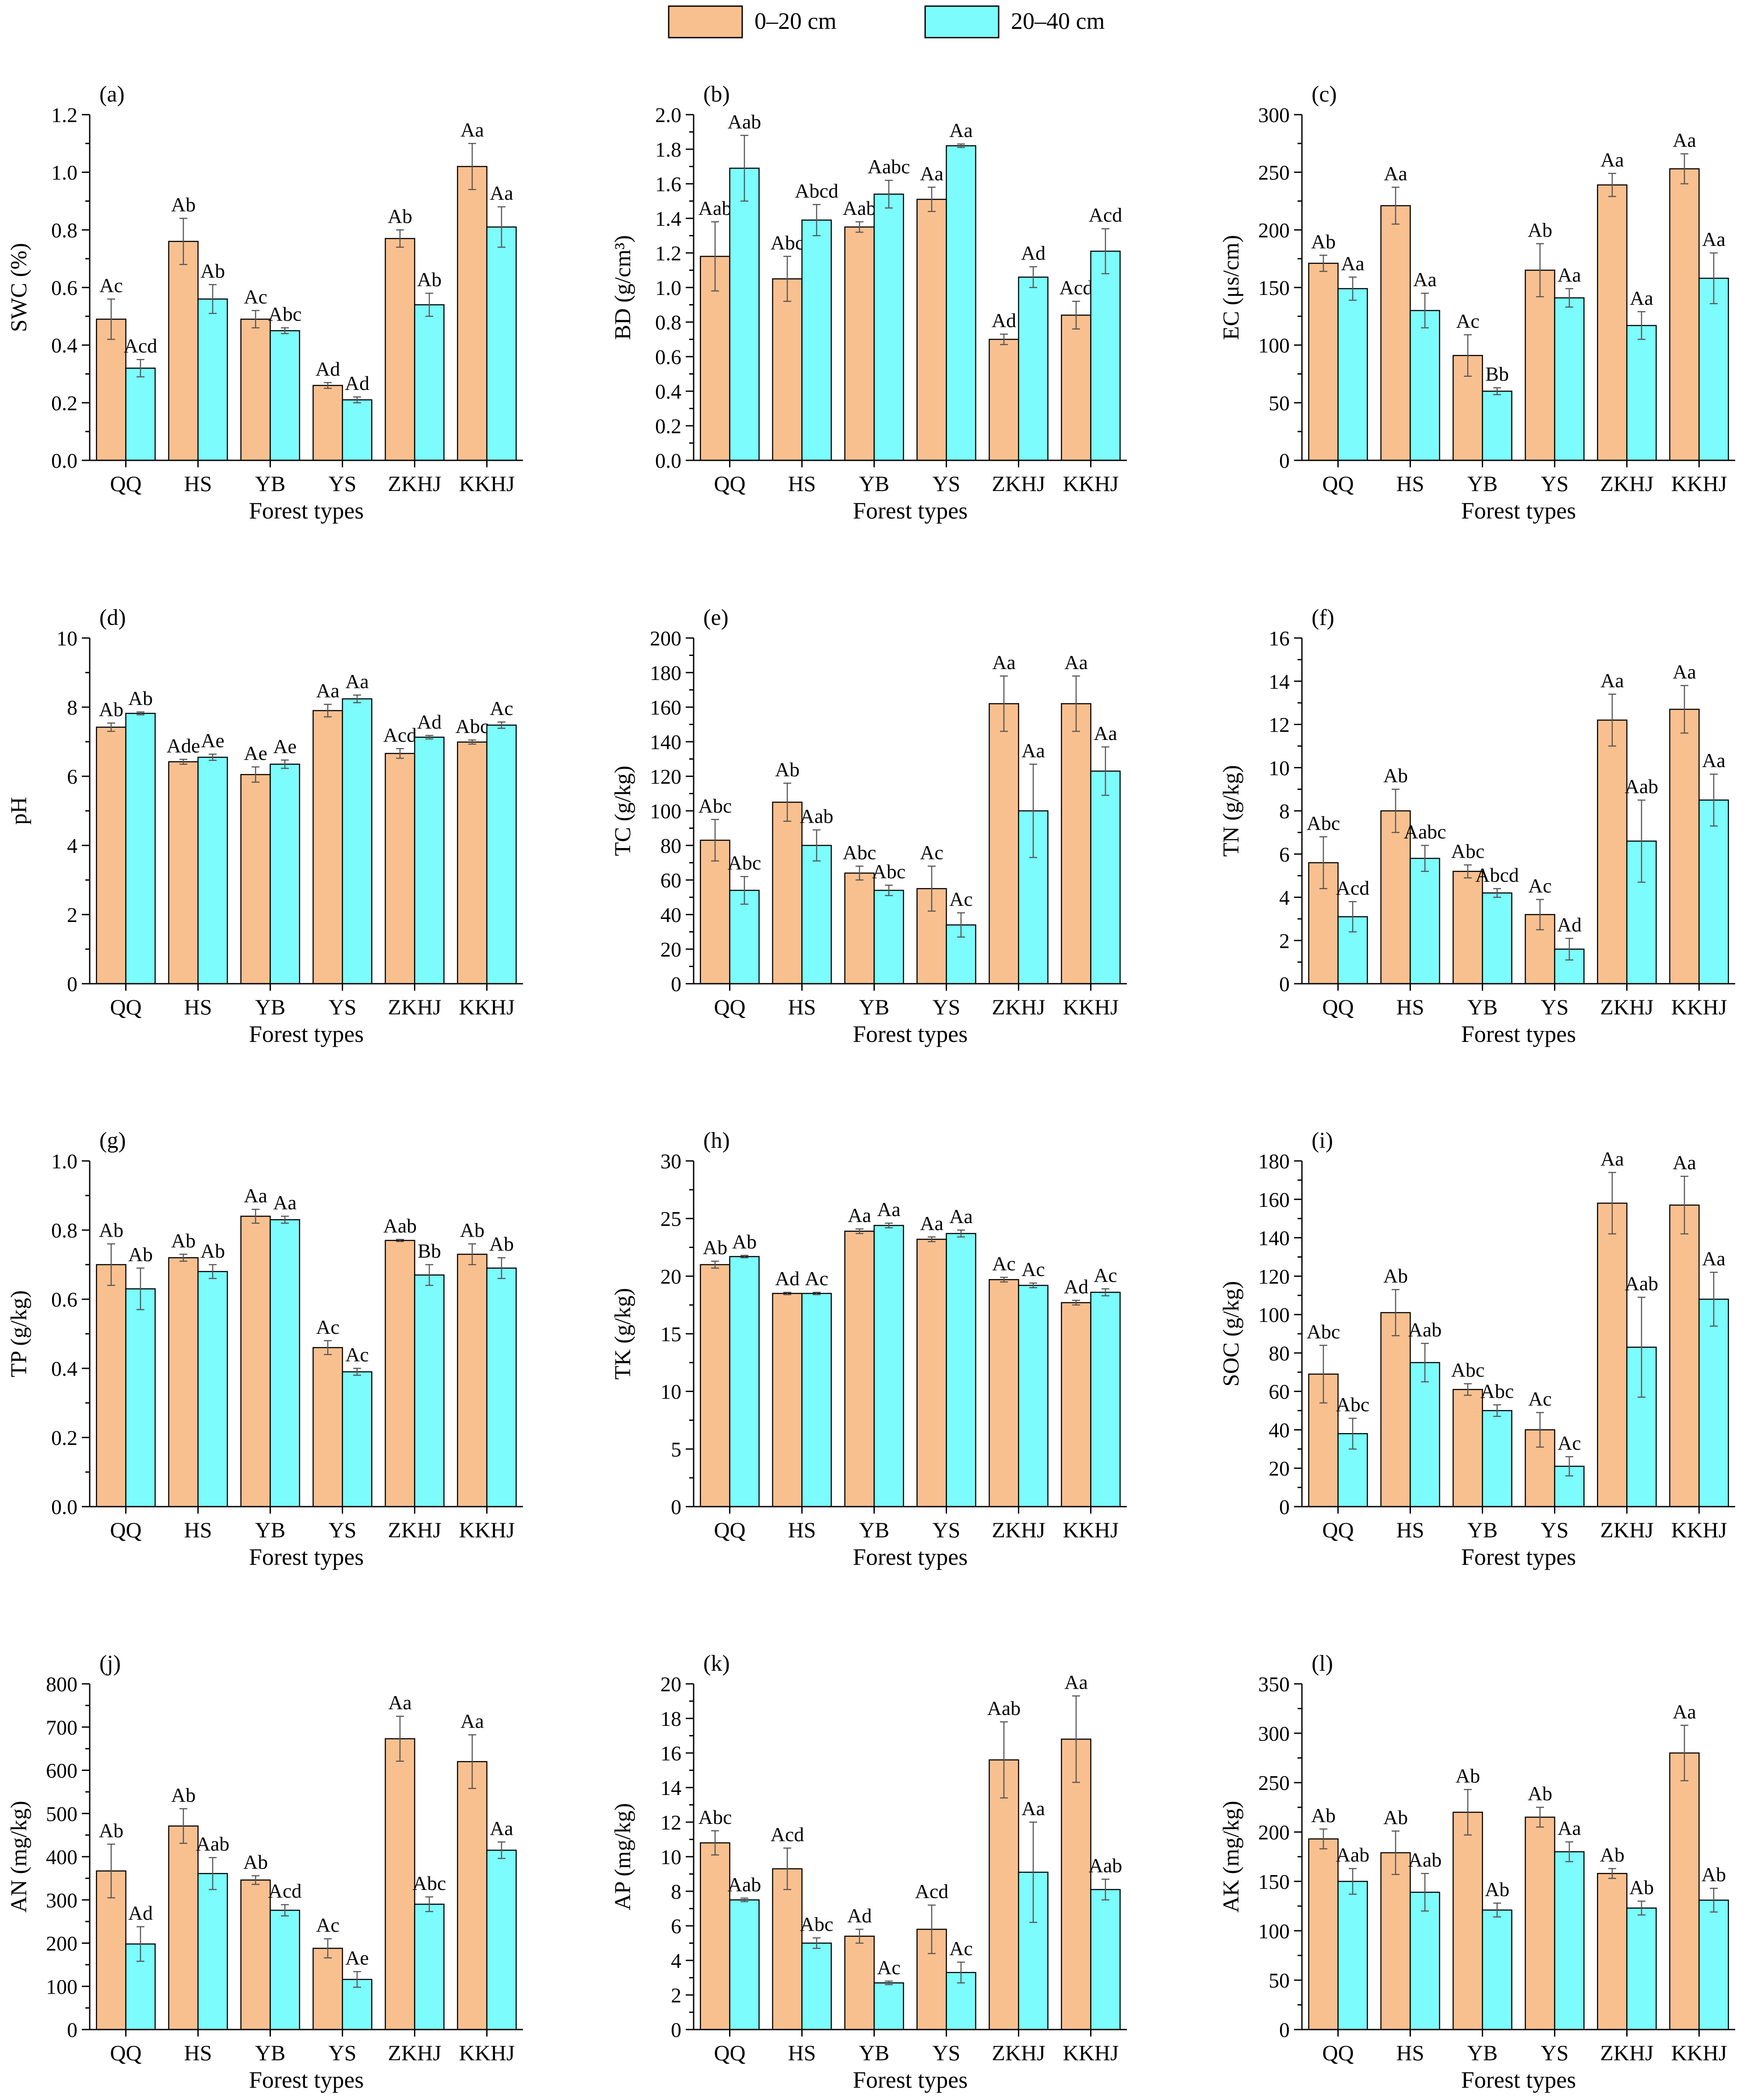 The image size is (1761, 2100). What do you see at coordinates (1033, 253) in the screenshot?
I see `significance-letter: Ad` at bounding box center [1033, 253].